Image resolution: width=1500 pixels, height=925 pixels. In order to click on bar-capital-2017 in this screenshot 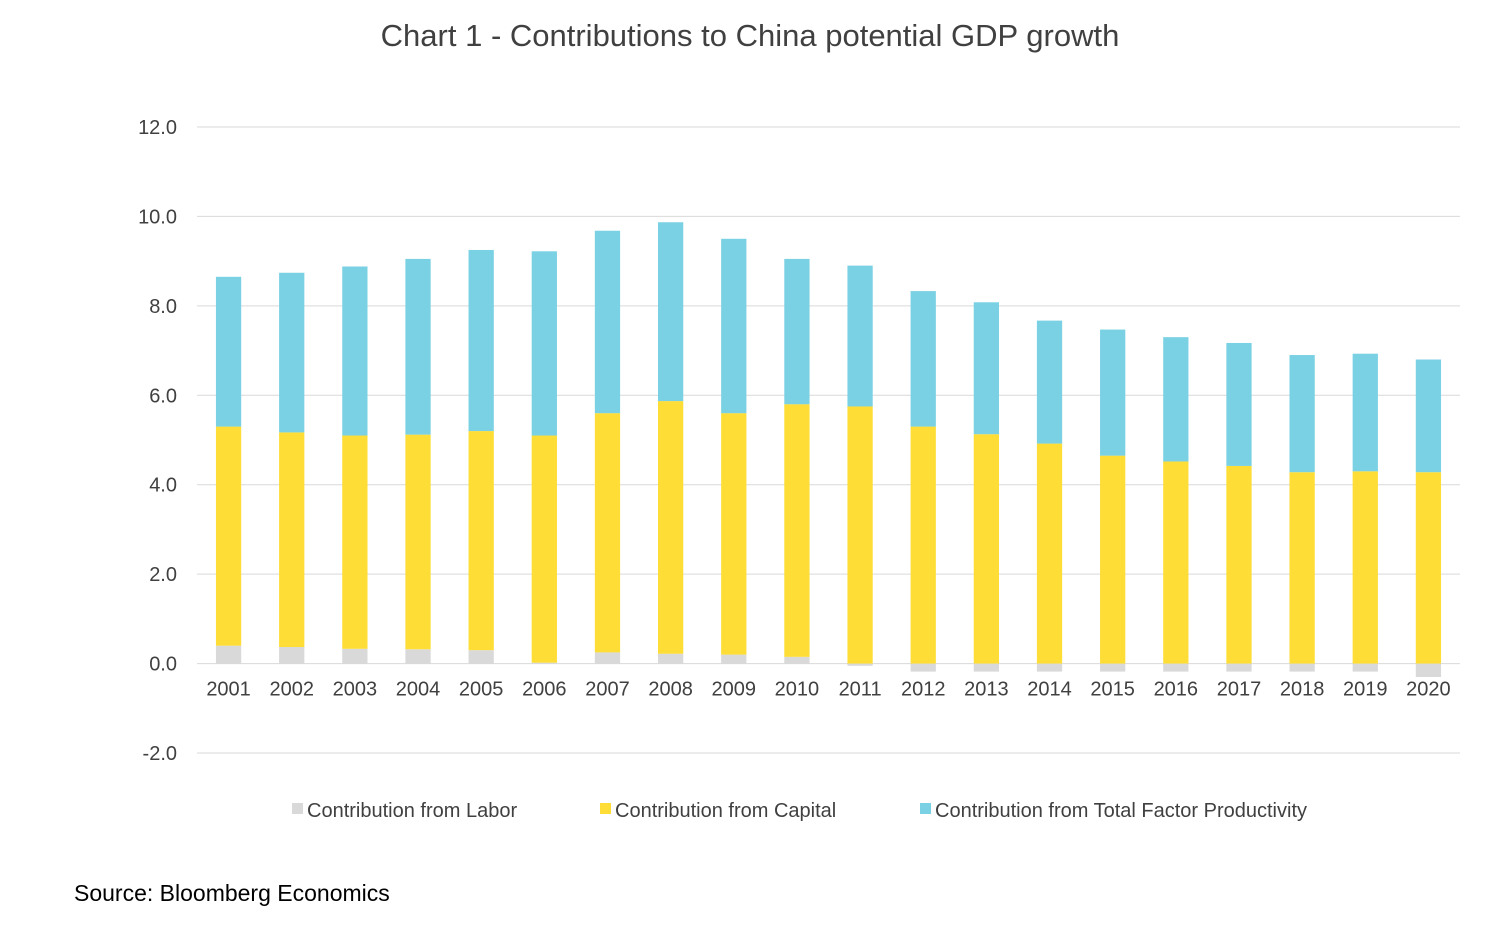, I will do `click(1239, 564)`.